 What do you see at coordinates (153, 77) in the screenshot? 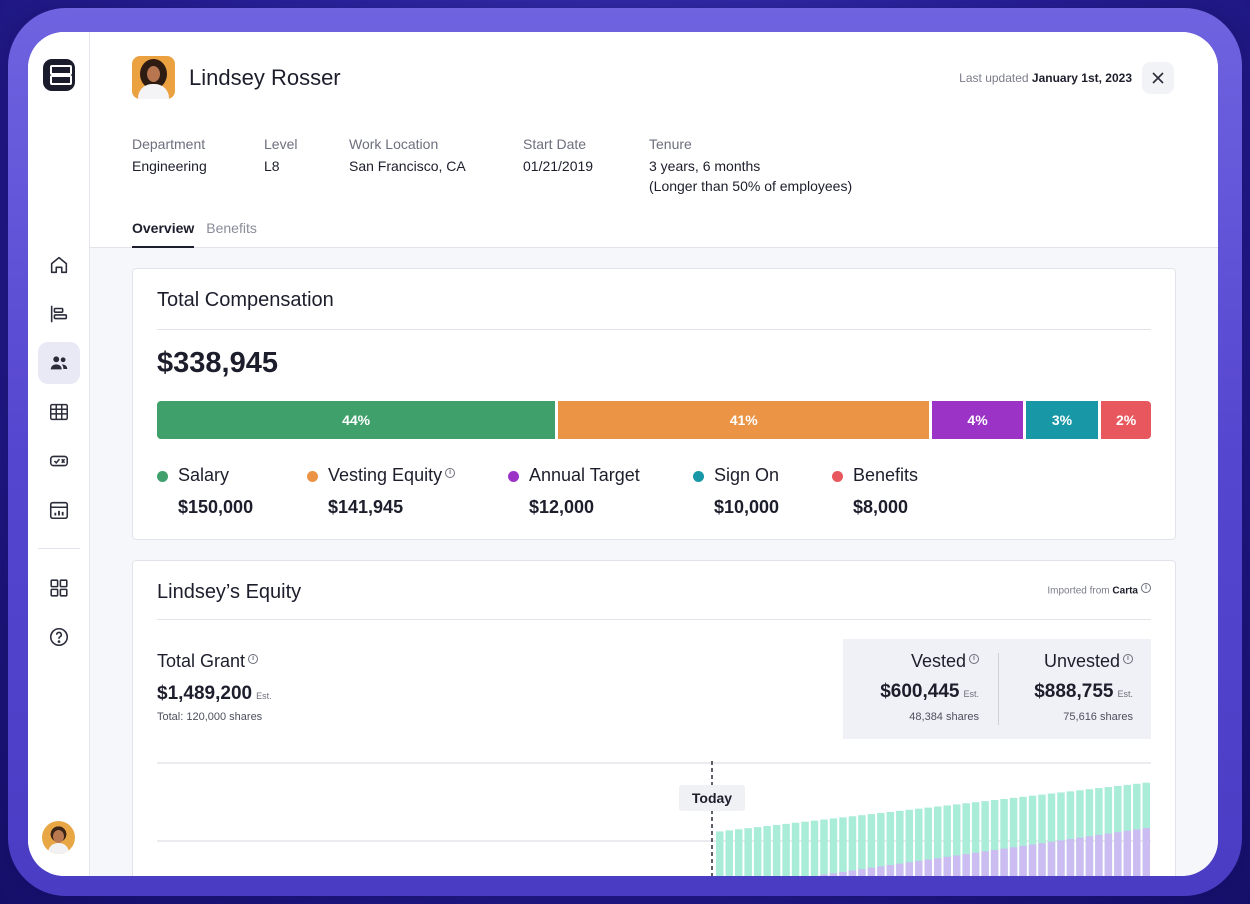
I see `employee-avatar` at bounding box center [153, 77].